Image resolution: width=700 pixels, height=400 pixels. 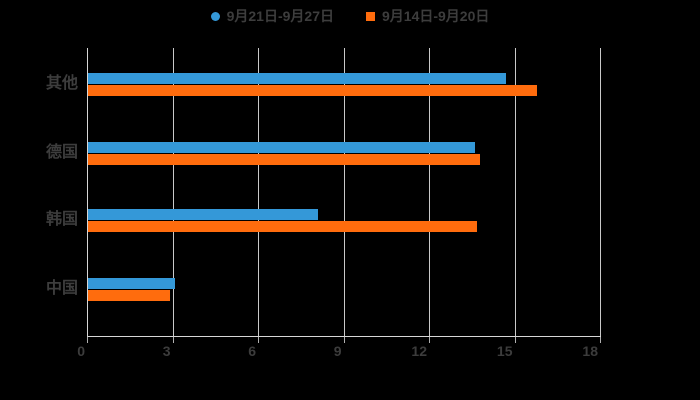 What do you see at coordinates (344, 336) in the screenshot?
I see `x-axis-line` at bounding box center [344, 336].